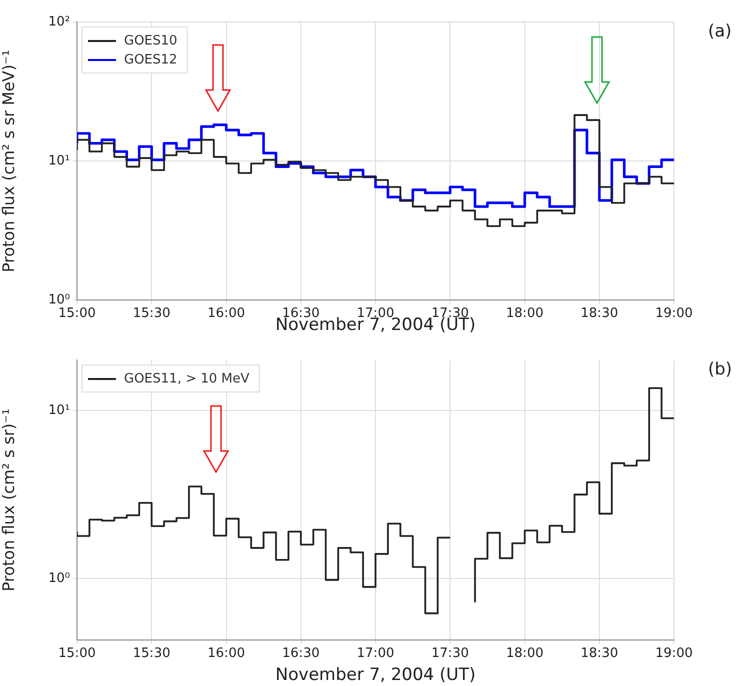 This screenshot has height=686, width=740. I want to click on legend-label: GOES12, so click(151, 60).